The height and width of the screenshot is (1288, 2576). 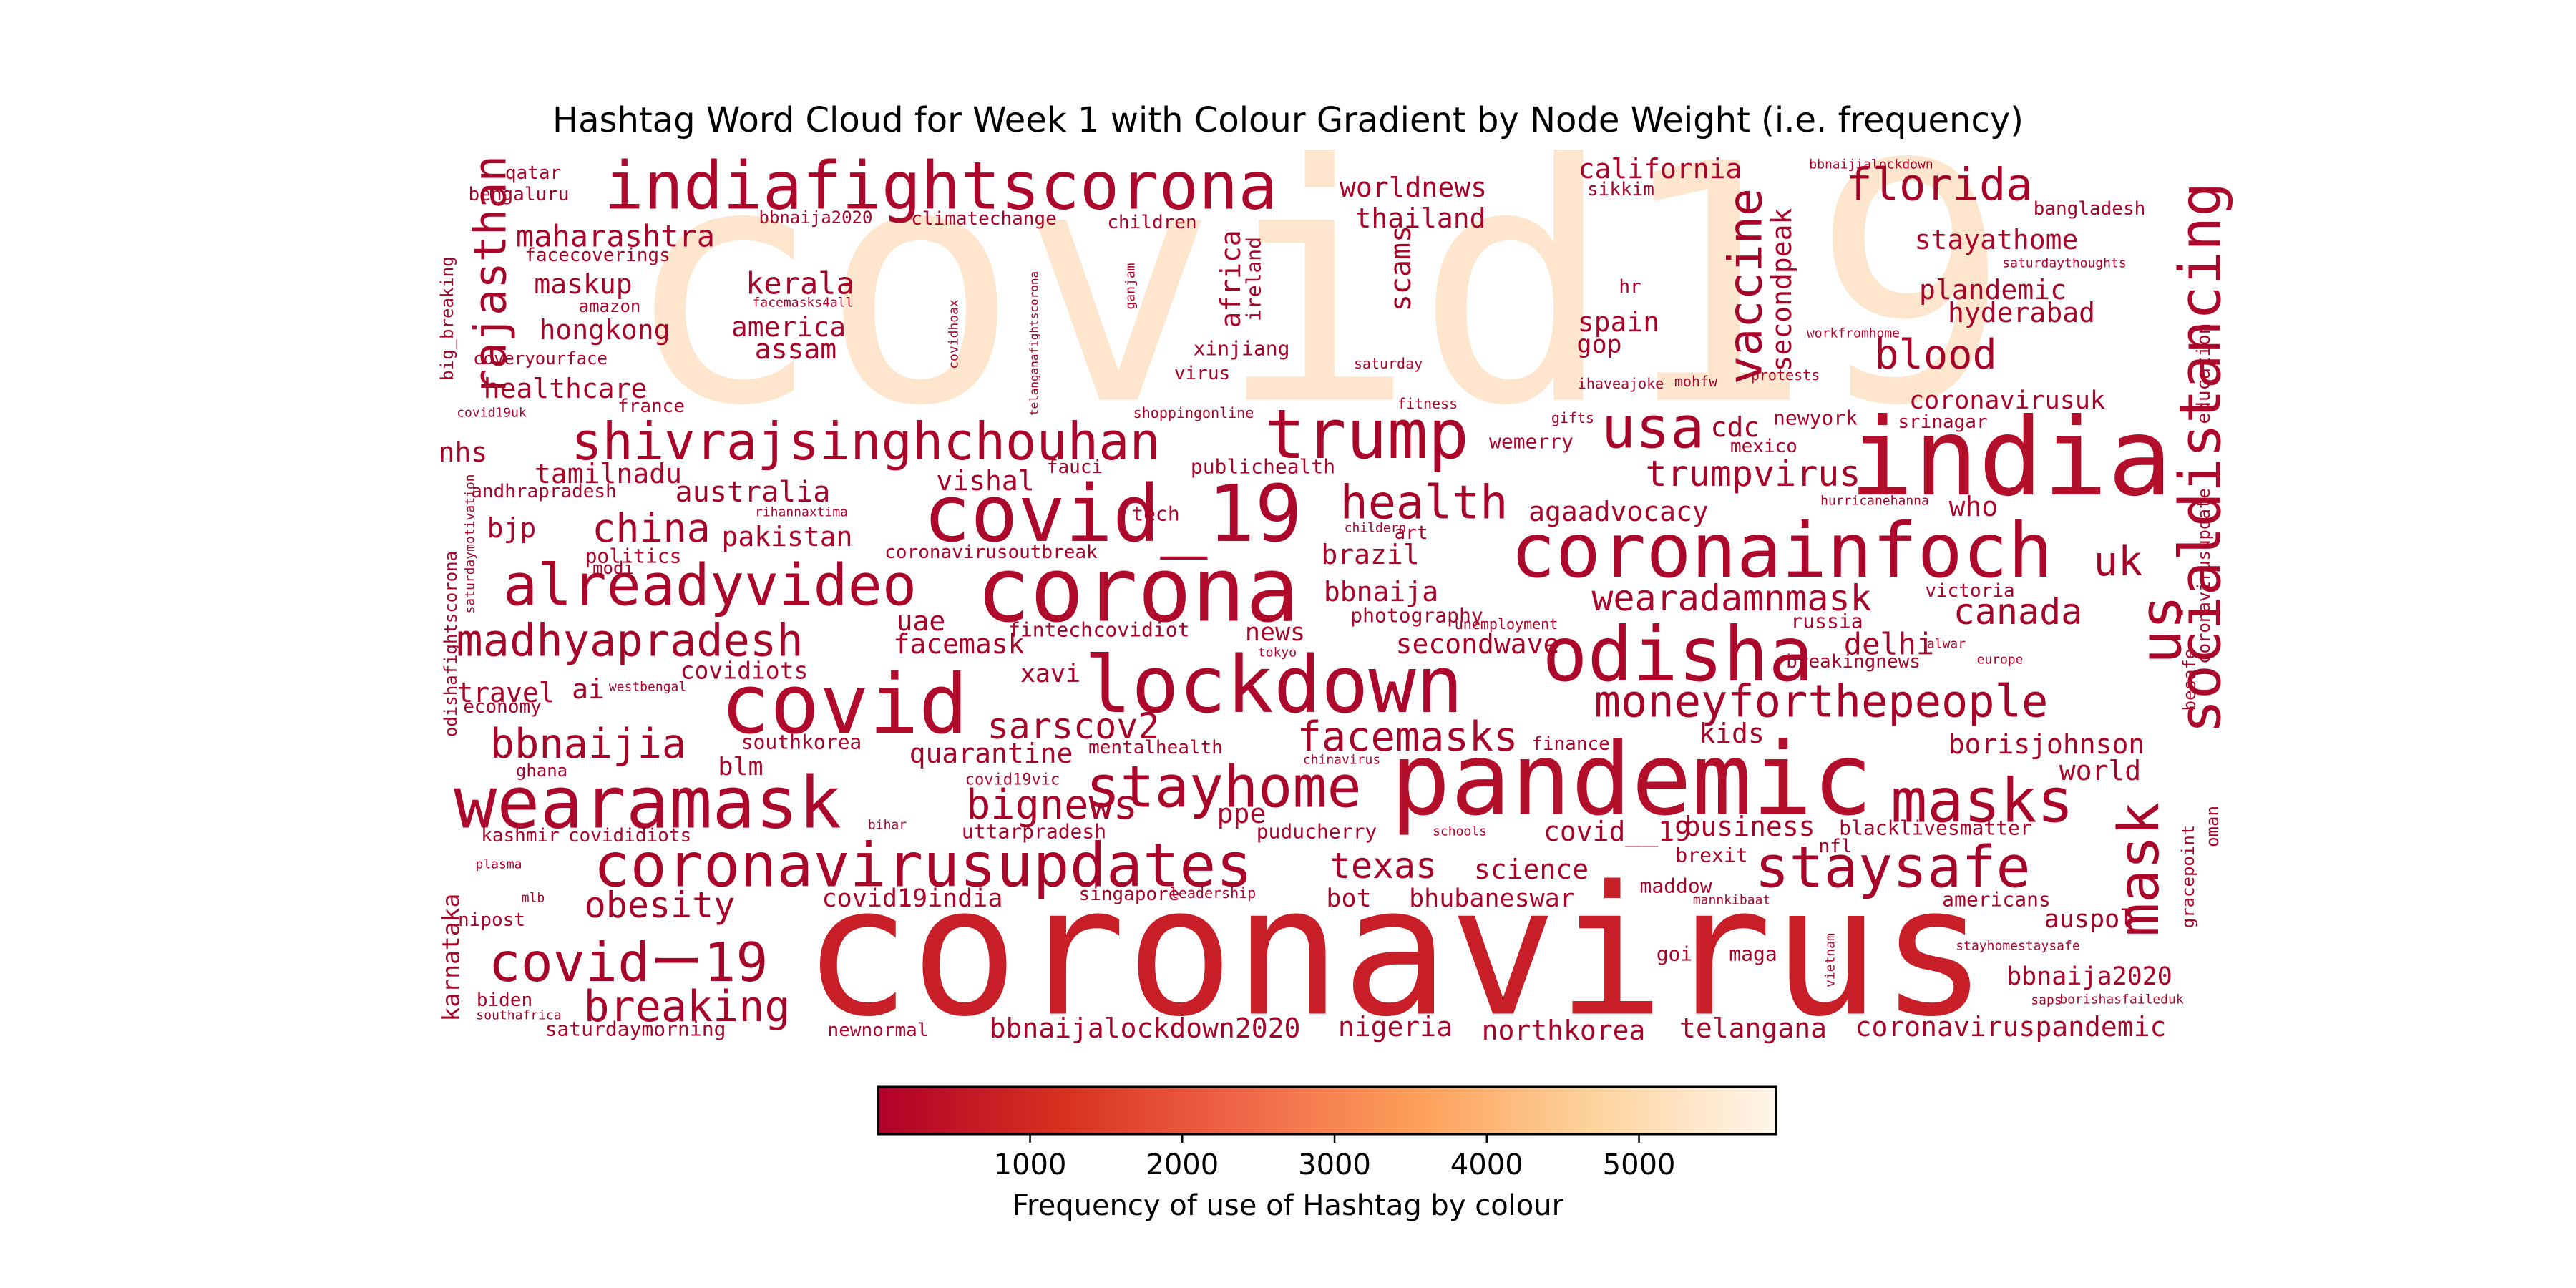 I want to click on word-newyork: newyork, so click(x=1815, y=418).